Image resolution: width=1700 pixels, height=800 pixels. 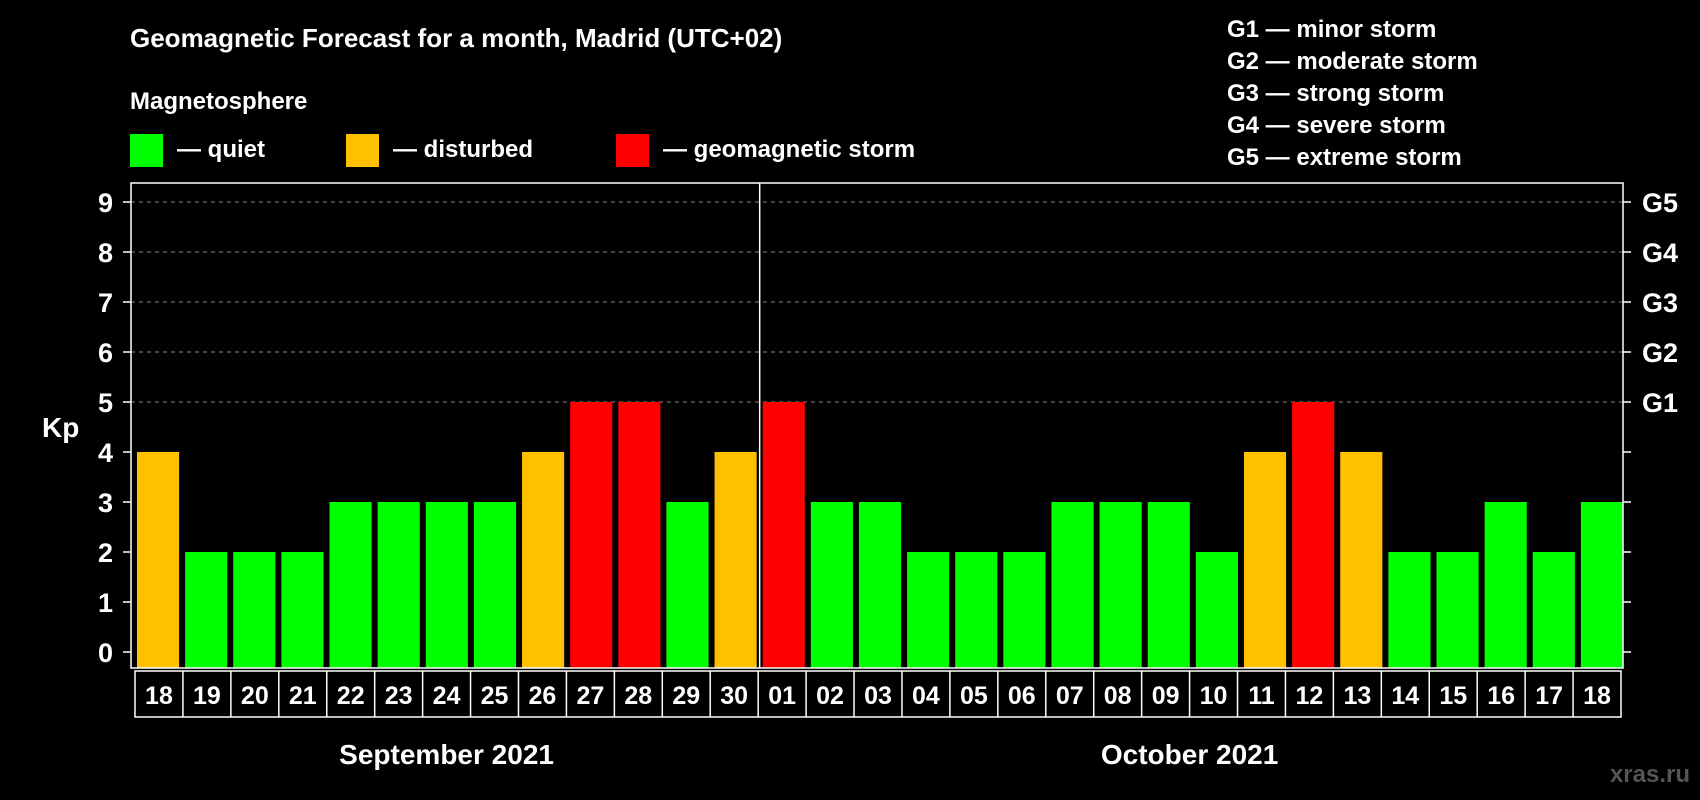 I want to click on x-tick-label: 23, so click(x=399, y=696).